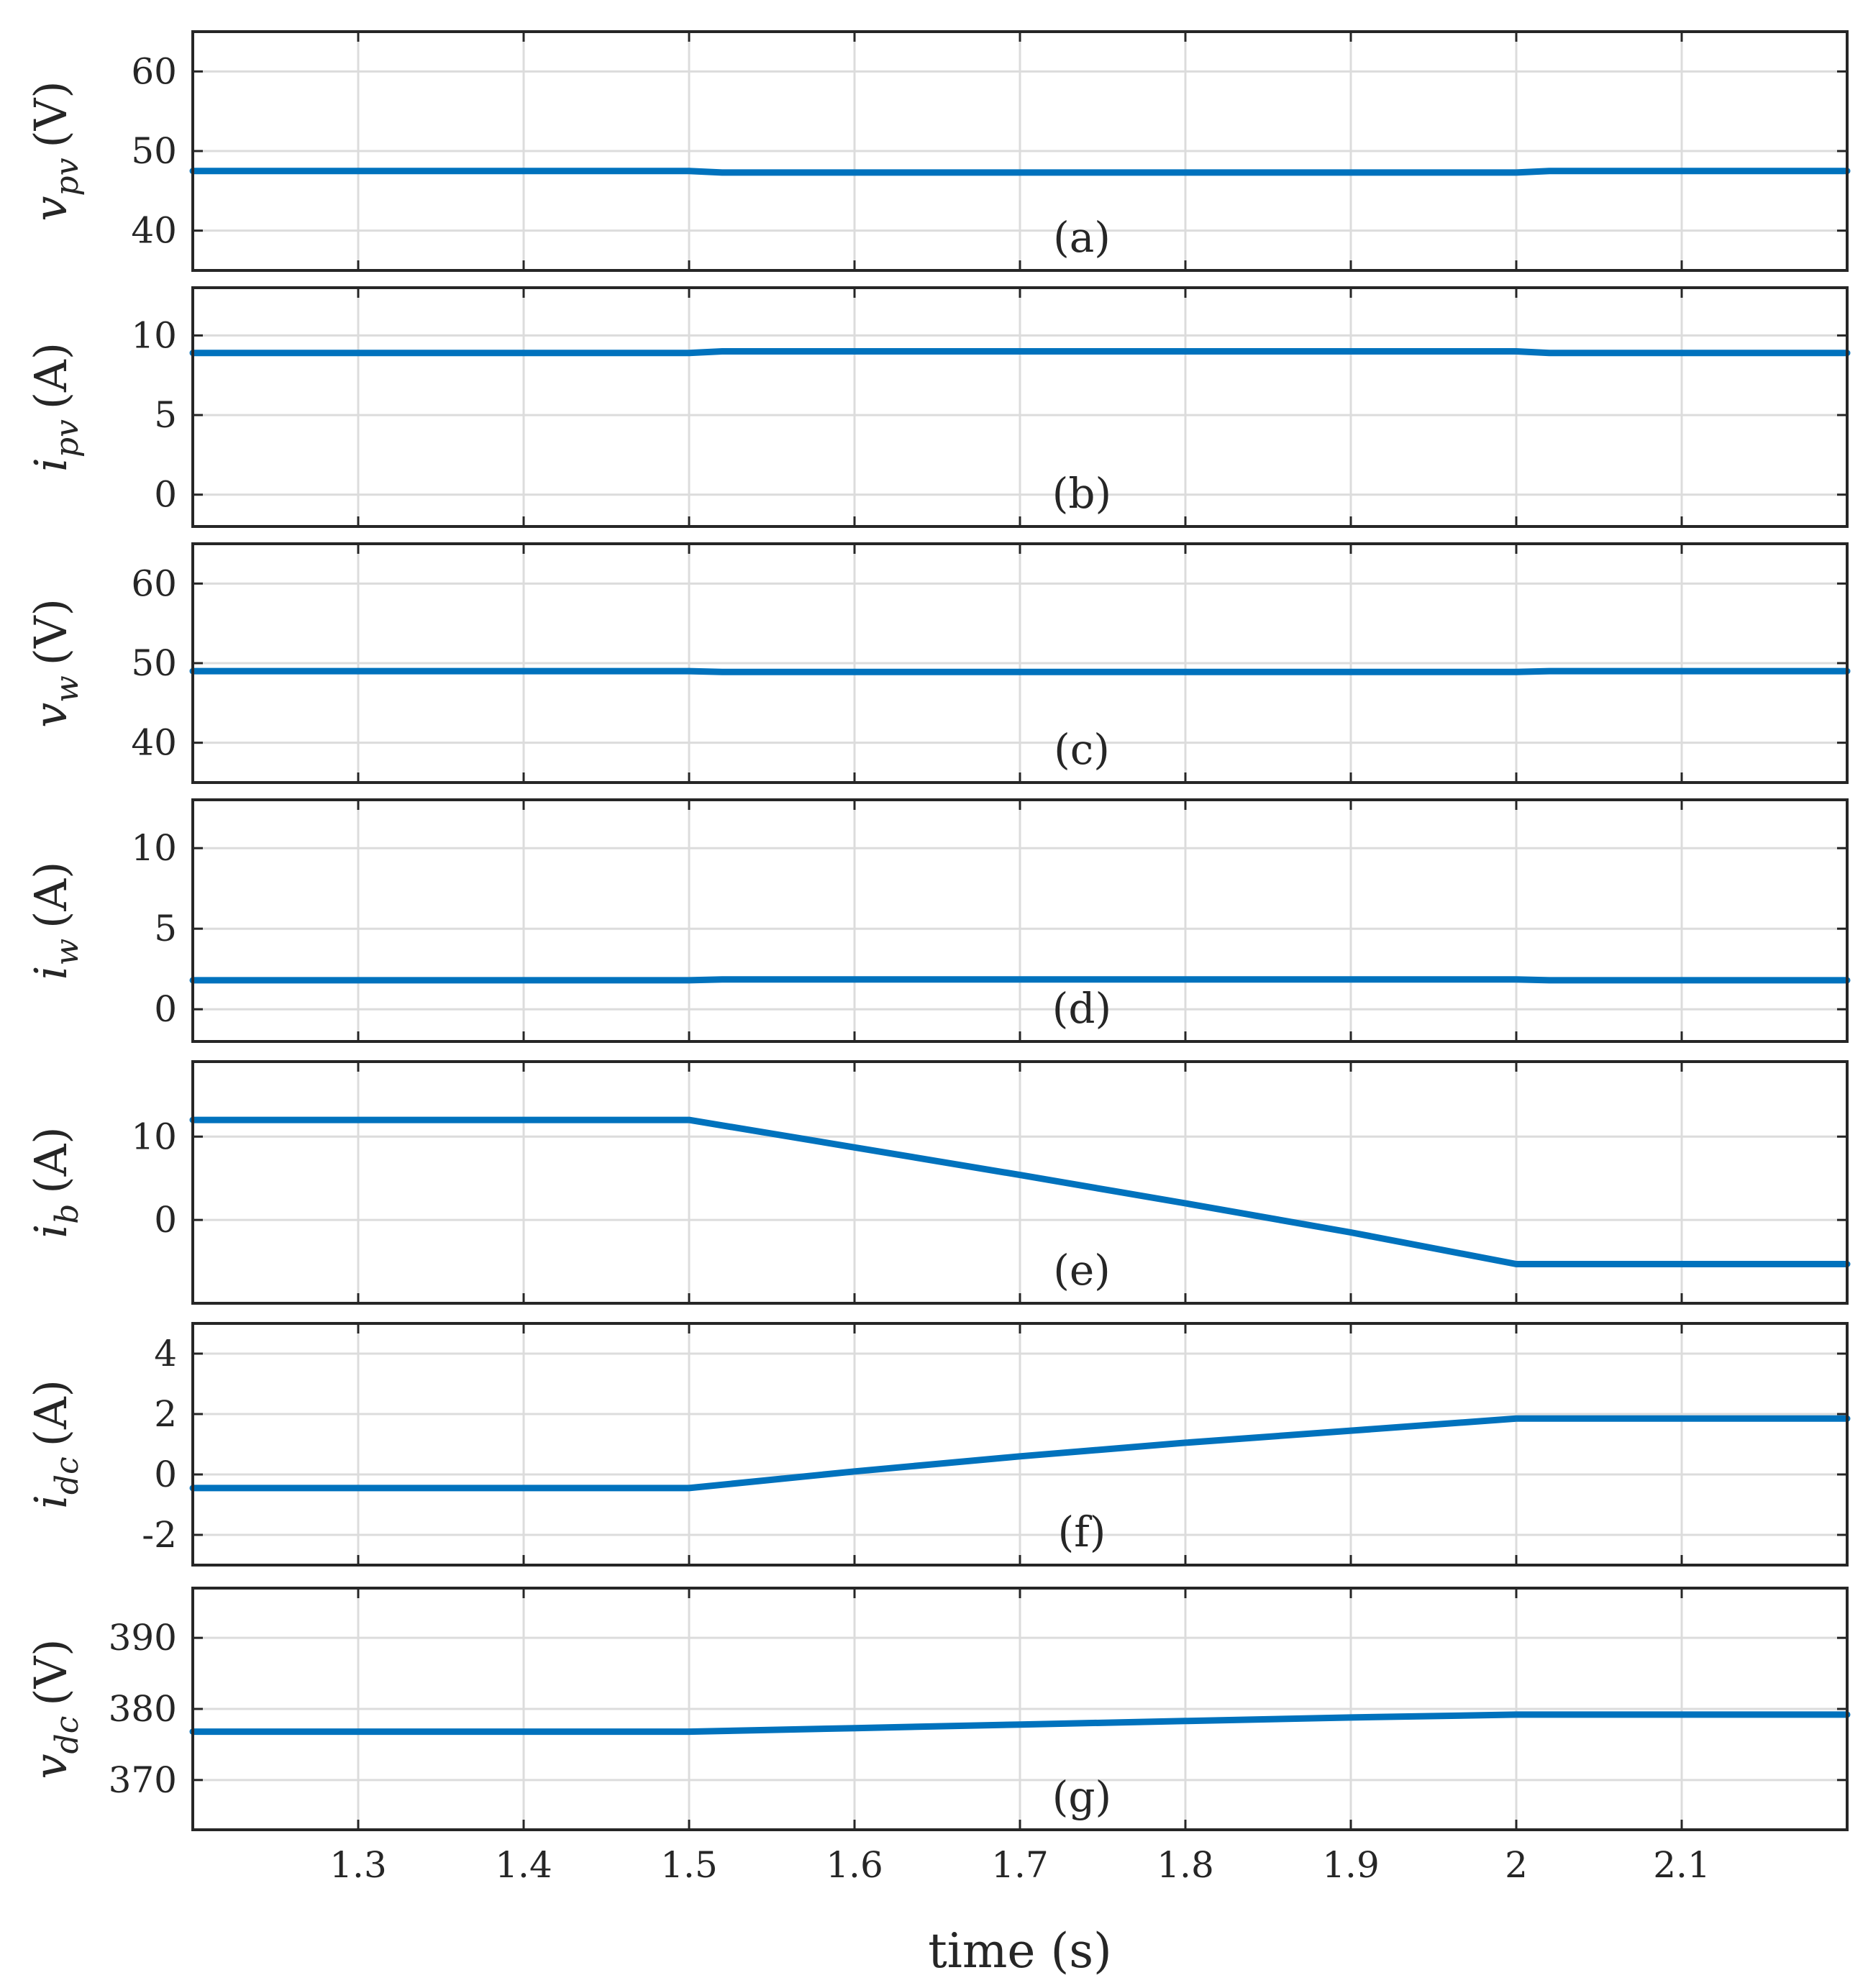 The height and width of the screenshot is (1988, 1868). Describe the element at coordinates (937, 1709) in the screenshot. I see `panel-g: 370 380 390 (g) vdc (V)` at that location.